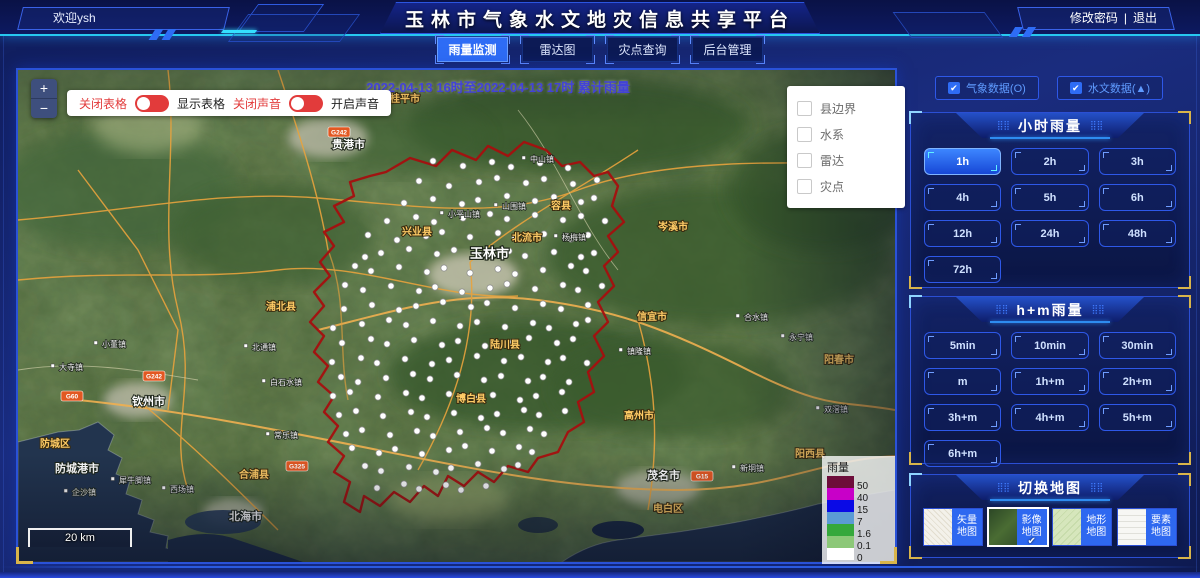  What do you see at coordinates (1137, 381) in the screenshot?
I see `duration-button-2h+m: 2h+m` at bounding box center [1137, 381].